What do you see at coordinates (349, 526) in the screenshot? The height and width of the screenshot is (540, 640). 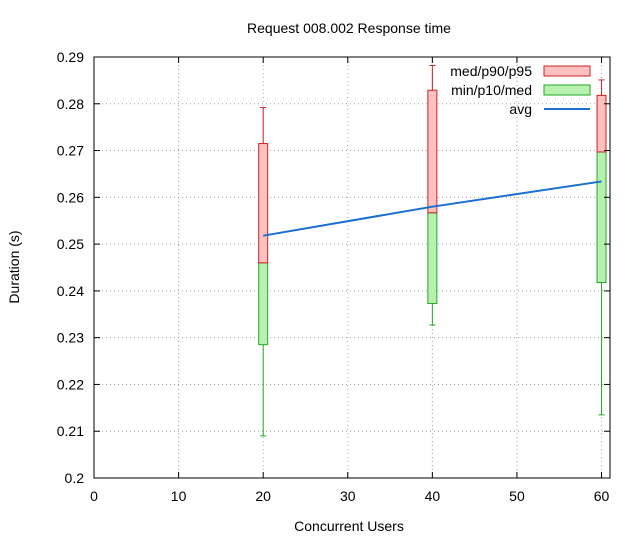 I see `x-axis-label: Concurrent Users` at bounding box center [349, 526].